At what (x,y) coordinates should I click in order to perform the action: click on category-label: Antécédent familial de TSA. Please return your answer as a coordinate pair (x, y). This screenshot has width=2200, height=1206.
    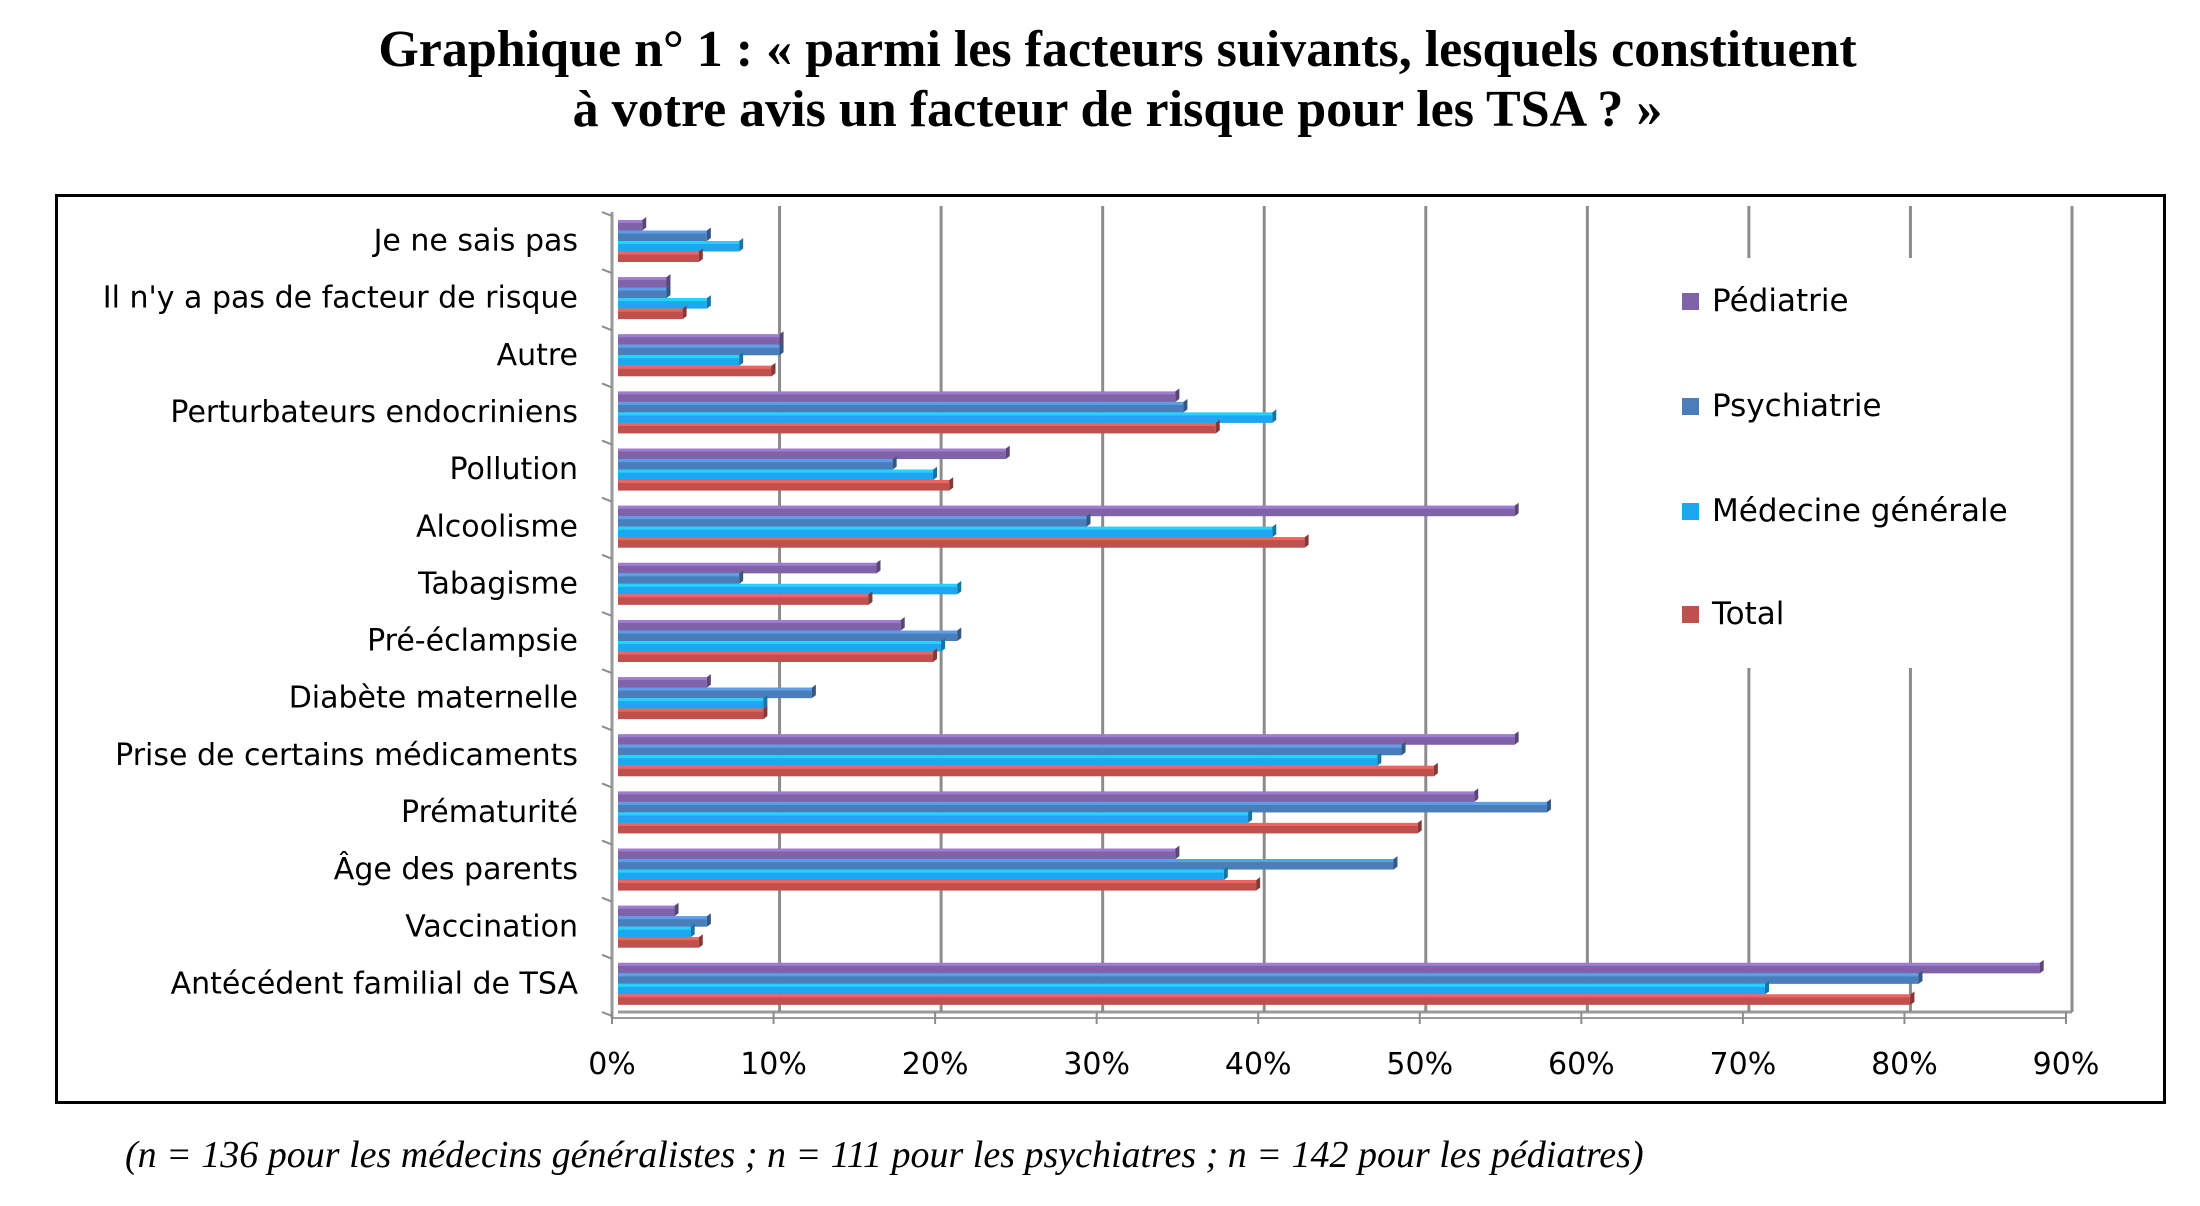
    Looking at the image, I should click on (375, 983).